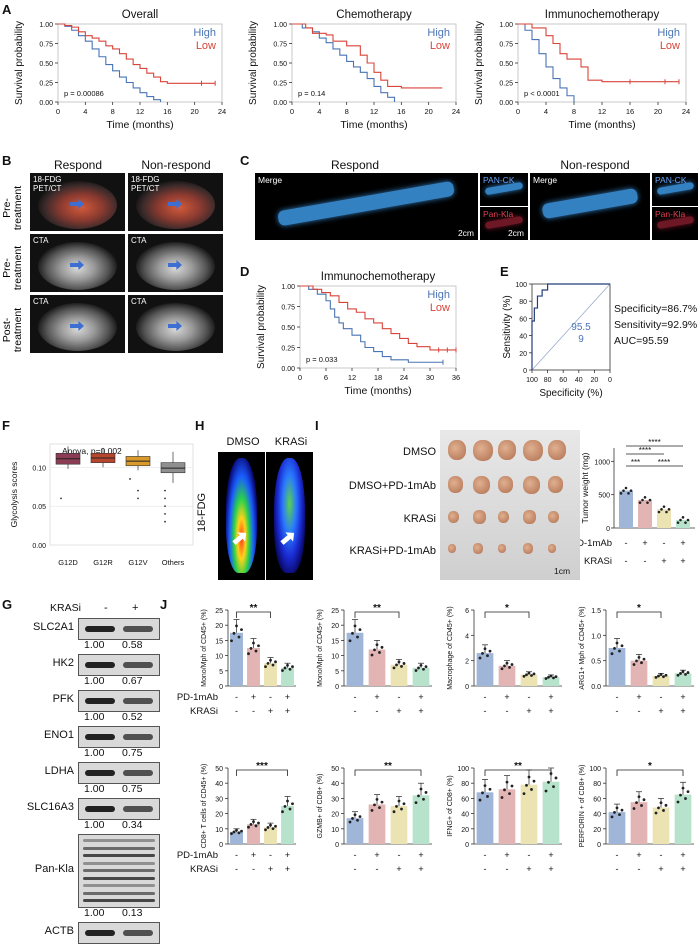  What do you see at coordinates (467, 611) in the screenshot?
I see `y-tick-label: 6` at bounding box center [467, 611].